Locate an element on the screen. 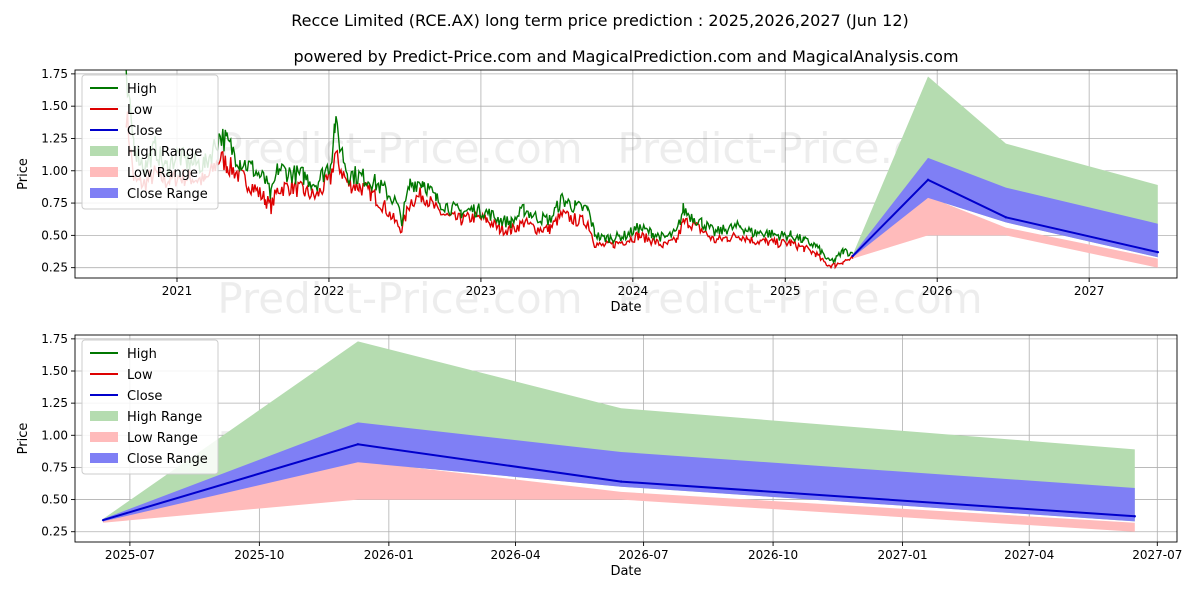  p1-x-tick-label-2: 2026-01 is located at coordinates (389, 555).